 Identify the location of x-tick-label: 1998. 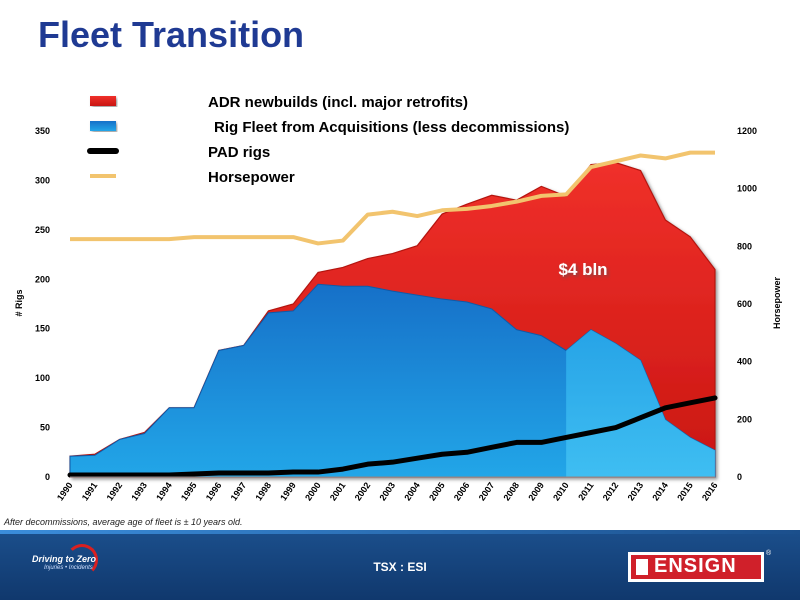
(263, 491).